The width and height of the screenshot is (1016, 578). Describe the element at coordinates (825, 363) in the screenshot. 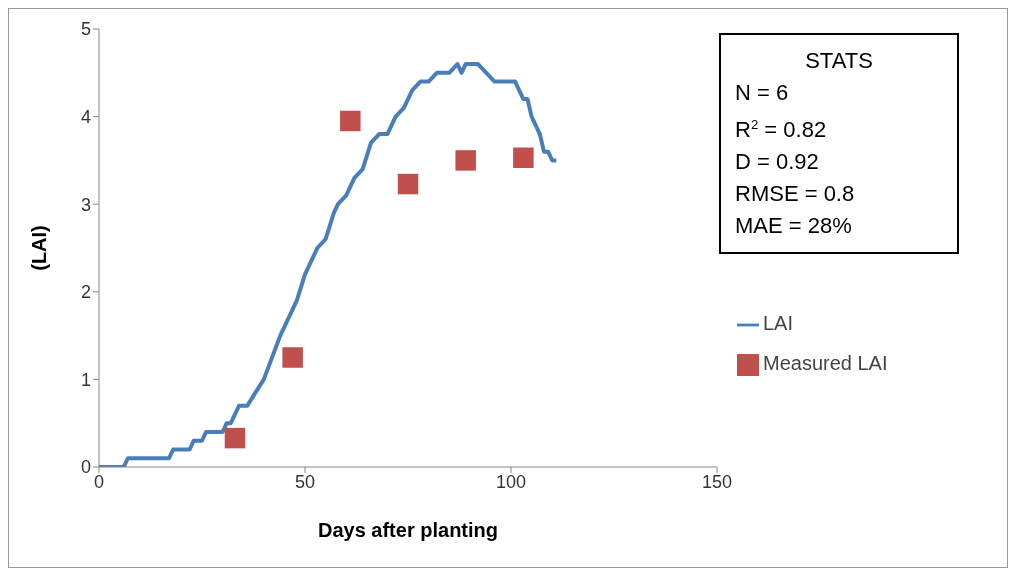

I see `legend-label: Measured LAI` at that location.